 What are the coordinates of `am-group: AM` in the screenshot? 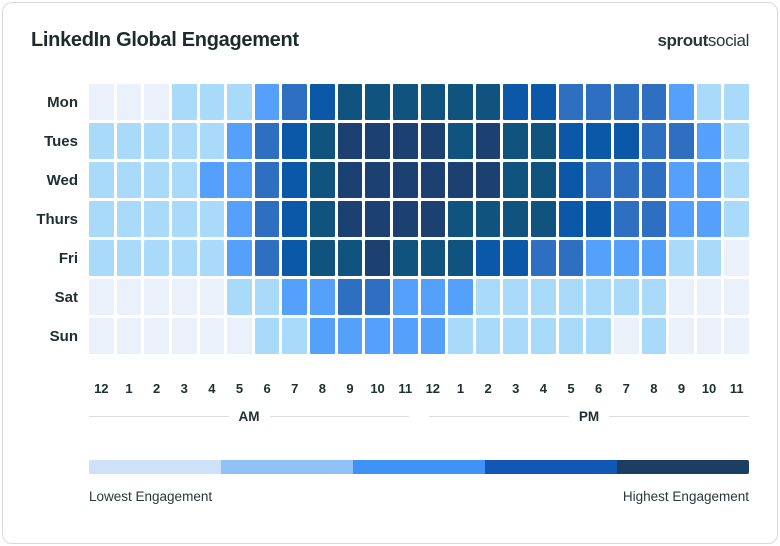 It's located at (254, 416).